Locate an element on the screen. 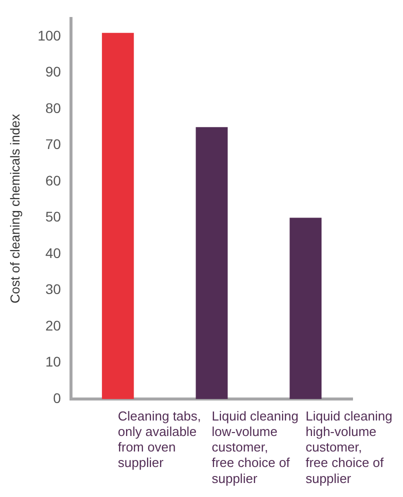  y-tick-label: 100 is located at coordinates (50, 35).